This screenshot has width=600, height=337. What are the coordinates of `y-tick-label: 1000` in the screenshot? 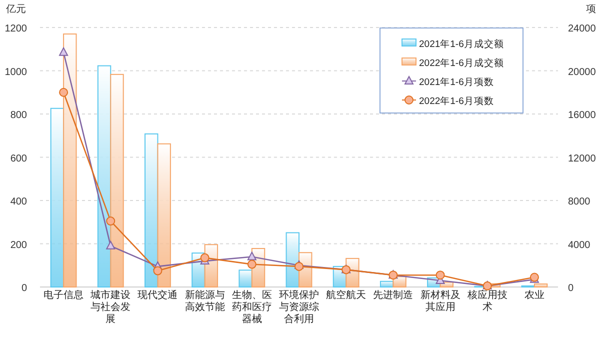 It's located at (16, 72).